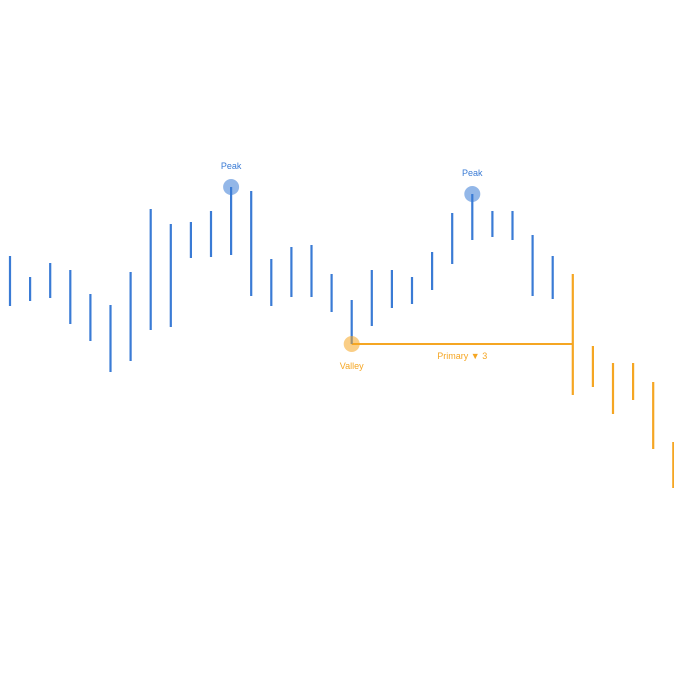  I want to click on markers-group: Peak Peak Valley, so click(352, 266).